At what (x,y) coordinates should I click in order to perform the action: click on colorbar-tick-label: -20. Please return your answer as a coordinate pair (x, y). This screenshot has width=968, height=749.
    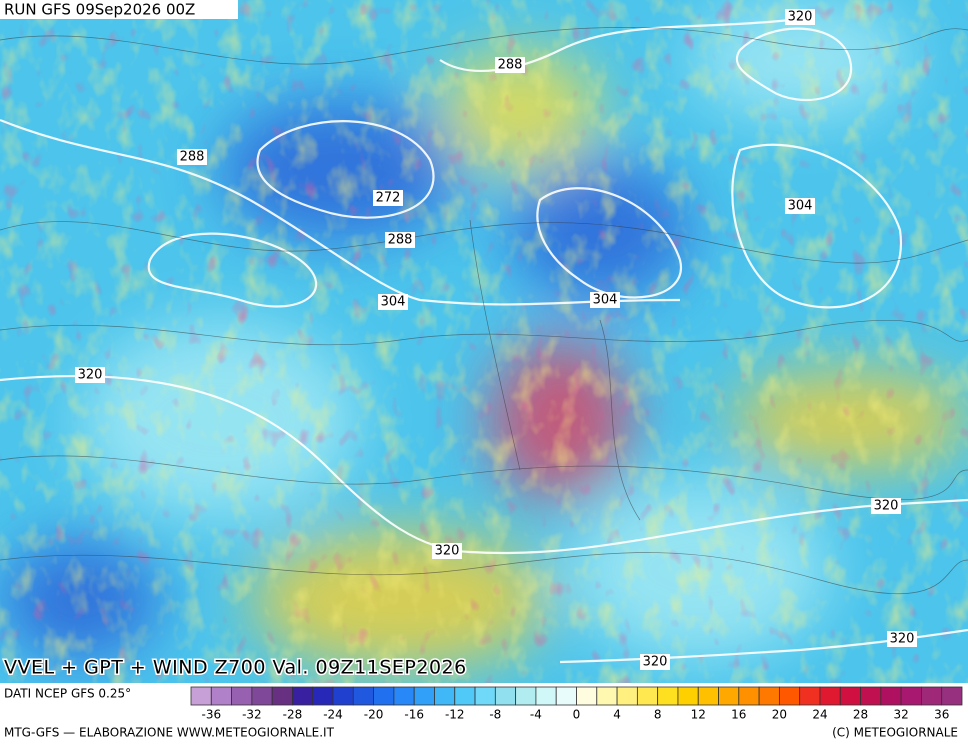
    Looking at the image, I should click on (374, 715).